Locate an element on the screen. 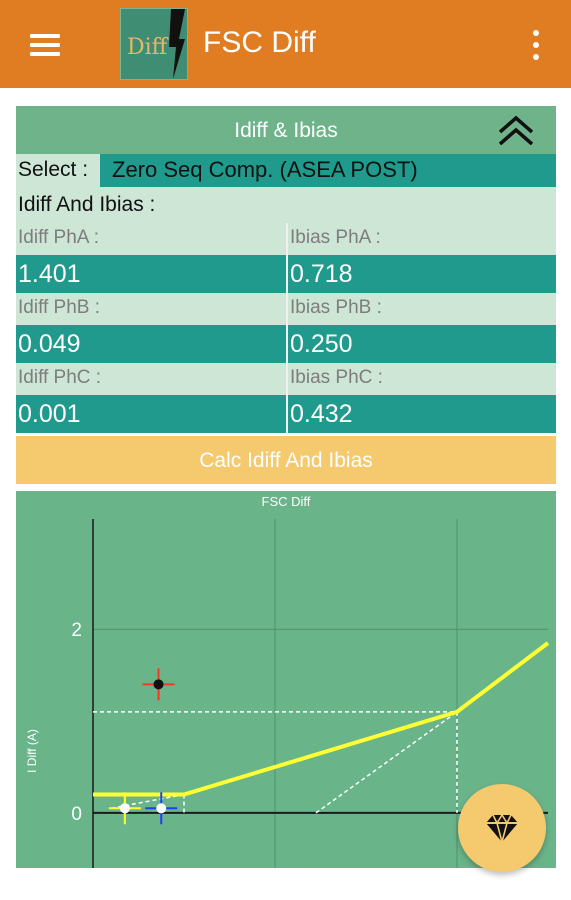  calc-button: Calc Idiff And Ibias is located at coordinates (286, 460).